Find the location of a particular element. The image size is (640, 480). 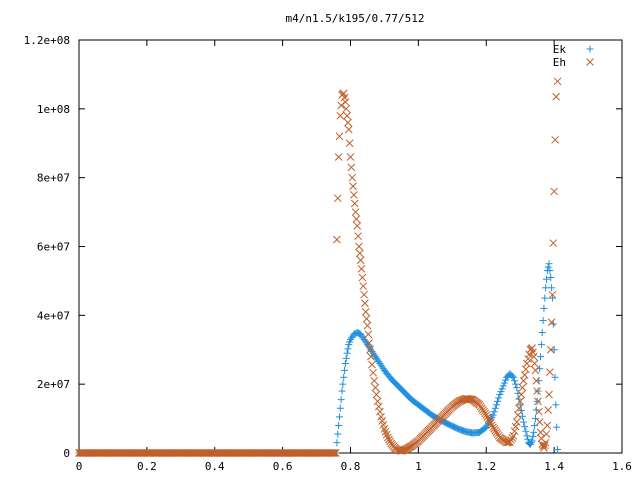

x-tick-label: 0.8 is located at coordinates (351, 466).